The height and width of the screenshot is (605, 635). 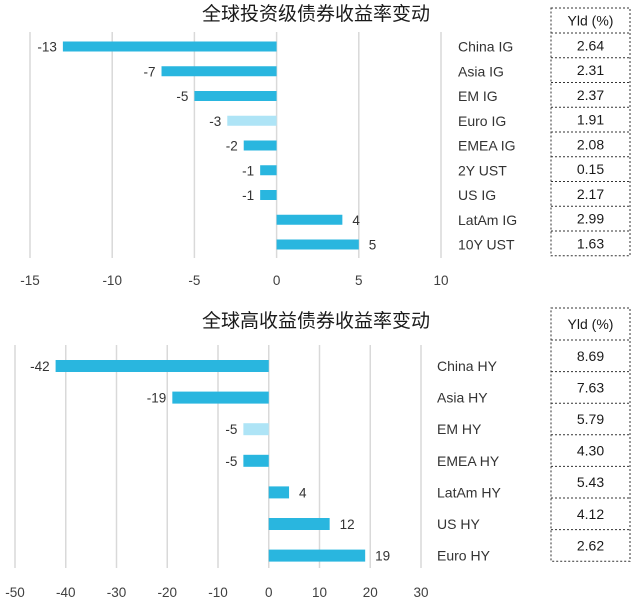 I want to click on chart-2-yield-value: 8.69, so click(x=590, y=356).